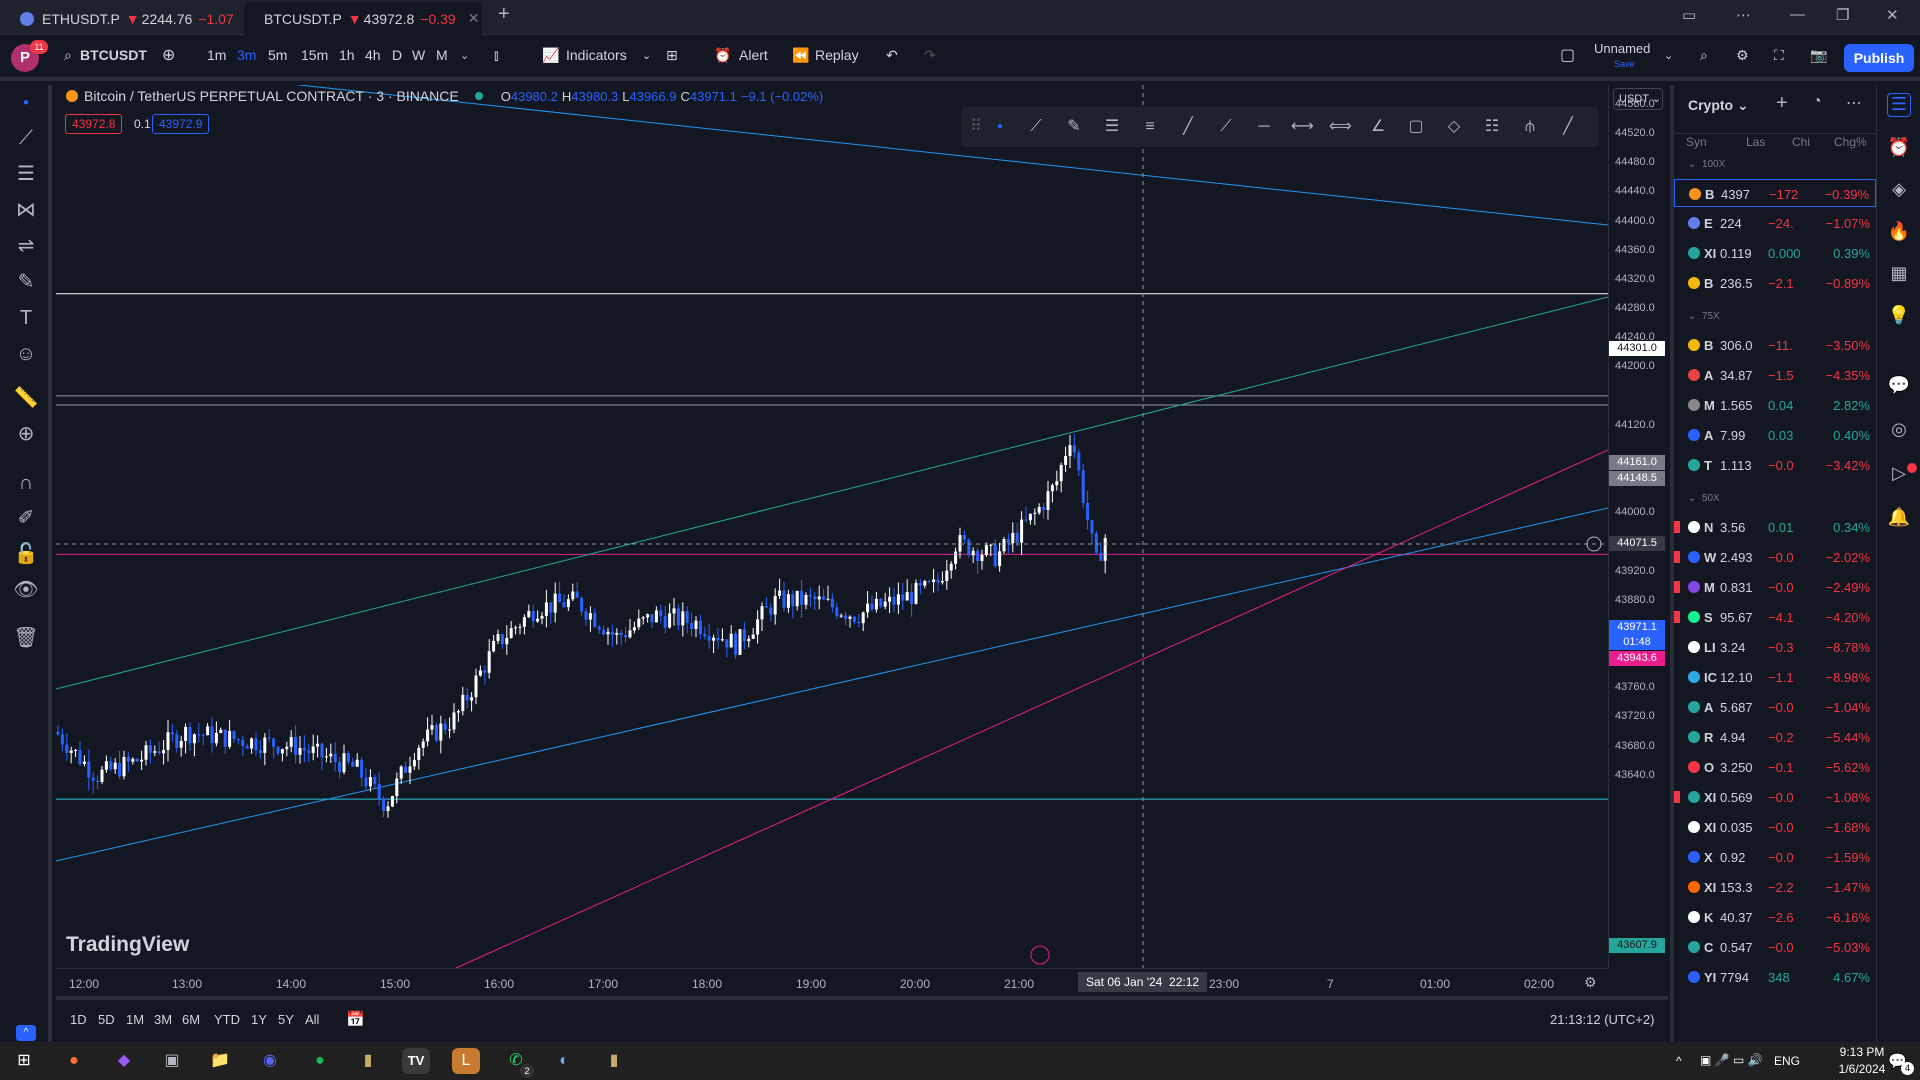 Image resolution: width=1920 pixels, height=1080 pixels. I want to click on windows-start-icon: ⊞, so click(24, 1060).